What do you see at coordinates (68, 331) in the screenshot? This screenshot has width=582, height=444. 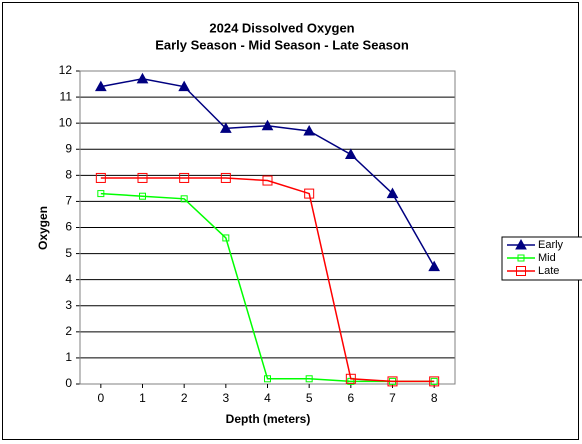 I see `y-tick-label: 2` at bounding box center [68, 331].